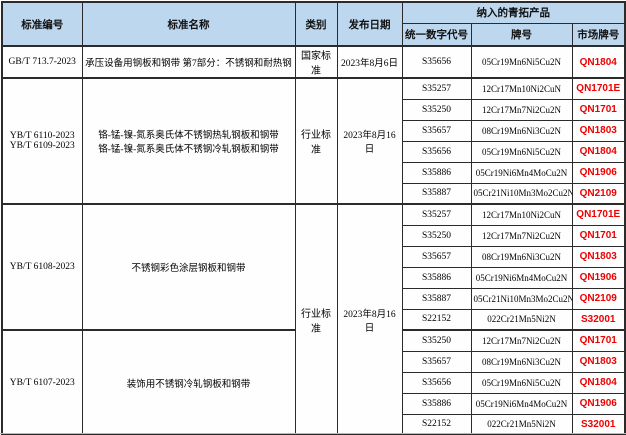  What do you see at coordinates (42, 62) in the screenshot?
I see `standard-number-cell: GB/T 713.7-2023` at bounding box center [42, 62].